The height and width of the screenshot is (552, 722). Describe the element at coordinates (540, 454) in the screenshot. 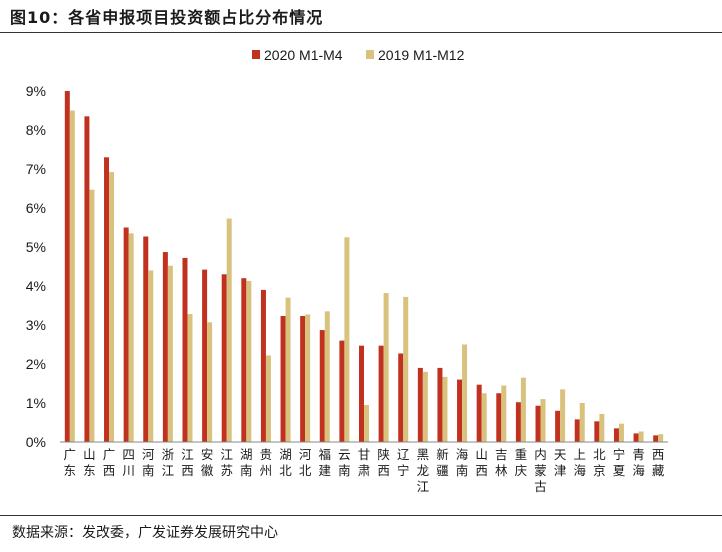

I see `category-char: 内` at that location.